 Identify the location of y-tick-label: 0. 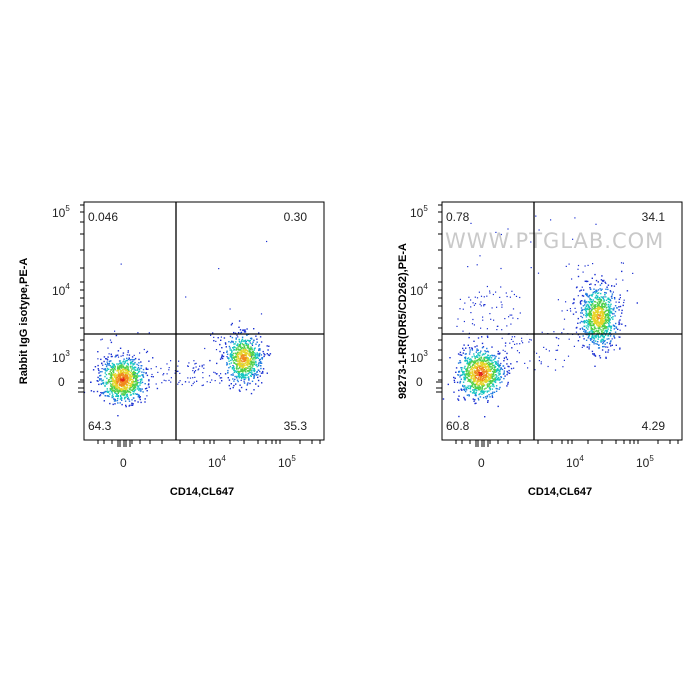
(61, 382).